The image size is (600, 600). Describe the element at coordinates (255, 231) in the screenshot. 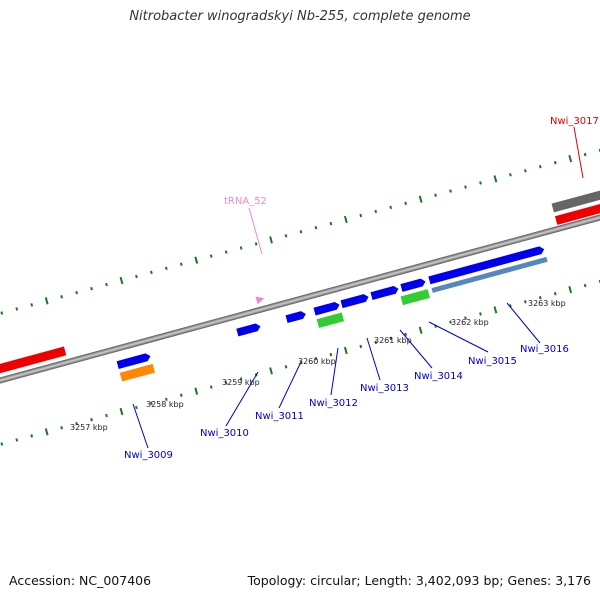

I see `trna-52-leader` at that location.